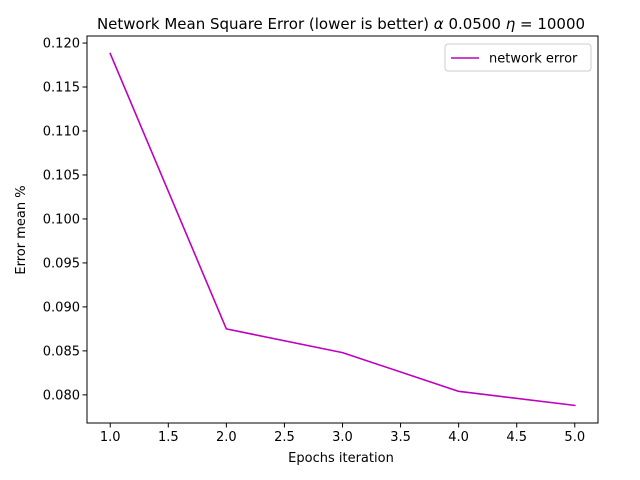 The height and width of the screenshot is (480, 640). Describe the element at coordinates (574, 437) in the screenshot. I see `x-tick-label: 5.0` at that location.